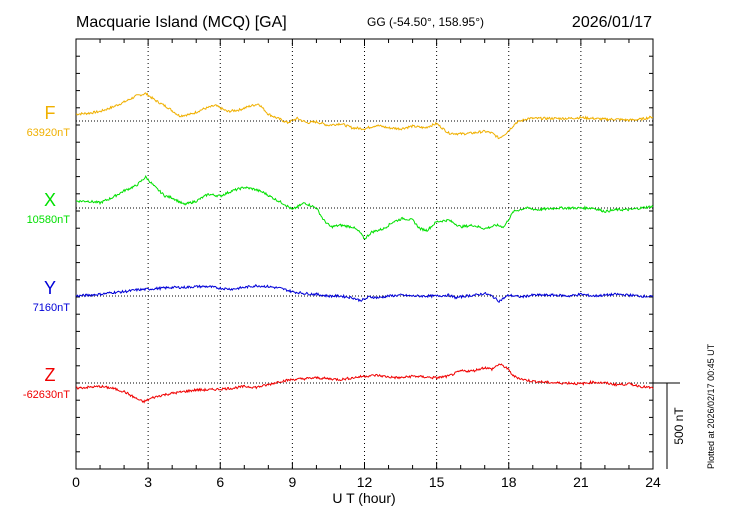 This screenshot has width=730, height=520. What do you see at coordinates (49, 133) in the screenshot?
I see `baseline-value-f: 63920nT` at bounding box center [49, 133].